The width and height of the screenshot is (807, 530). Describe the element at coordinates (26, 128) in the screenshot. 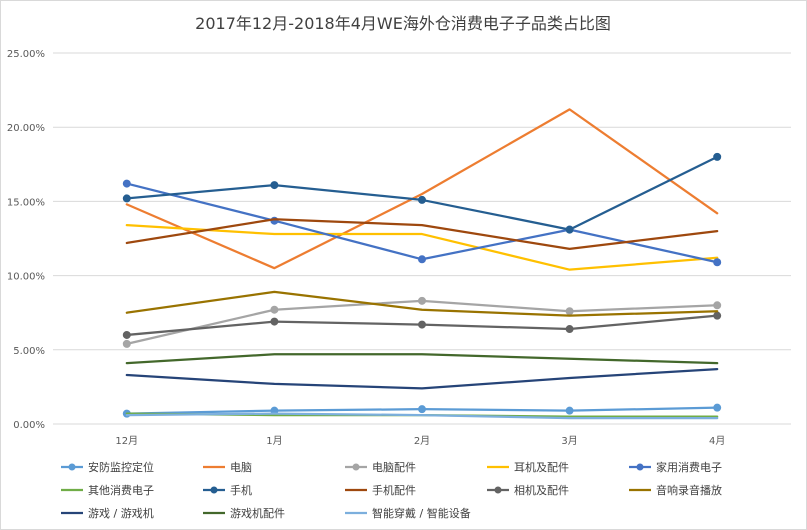

I see `y-tick-label: 20.00%` at that location.